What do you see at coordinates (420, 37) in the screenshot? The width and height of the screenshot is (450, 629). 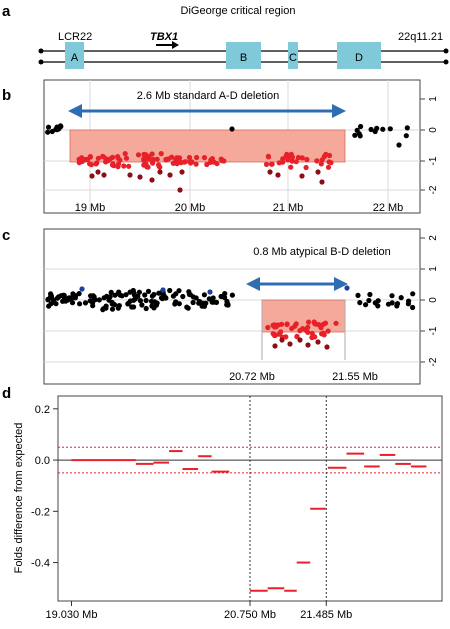 I see `chromosome-band-label: 22q11.21` at bounding box center [420, 37].